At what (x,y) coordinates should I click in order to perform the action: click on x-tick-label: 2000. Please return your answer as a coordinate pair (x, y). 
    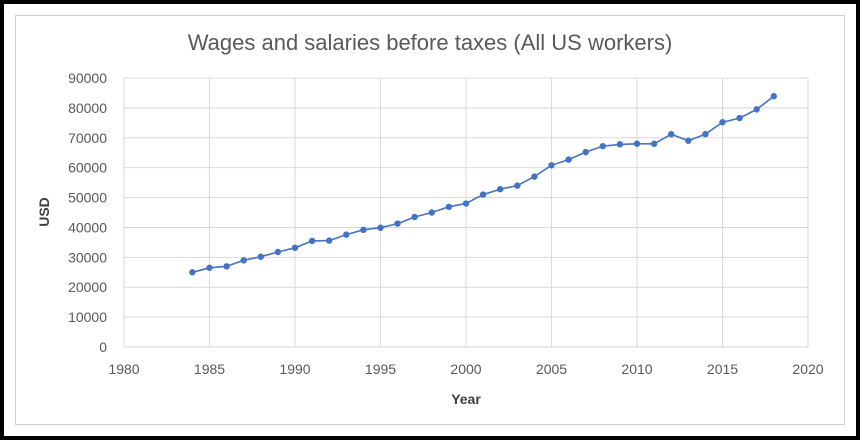
    Looking at the image, I should click on (465, 369).